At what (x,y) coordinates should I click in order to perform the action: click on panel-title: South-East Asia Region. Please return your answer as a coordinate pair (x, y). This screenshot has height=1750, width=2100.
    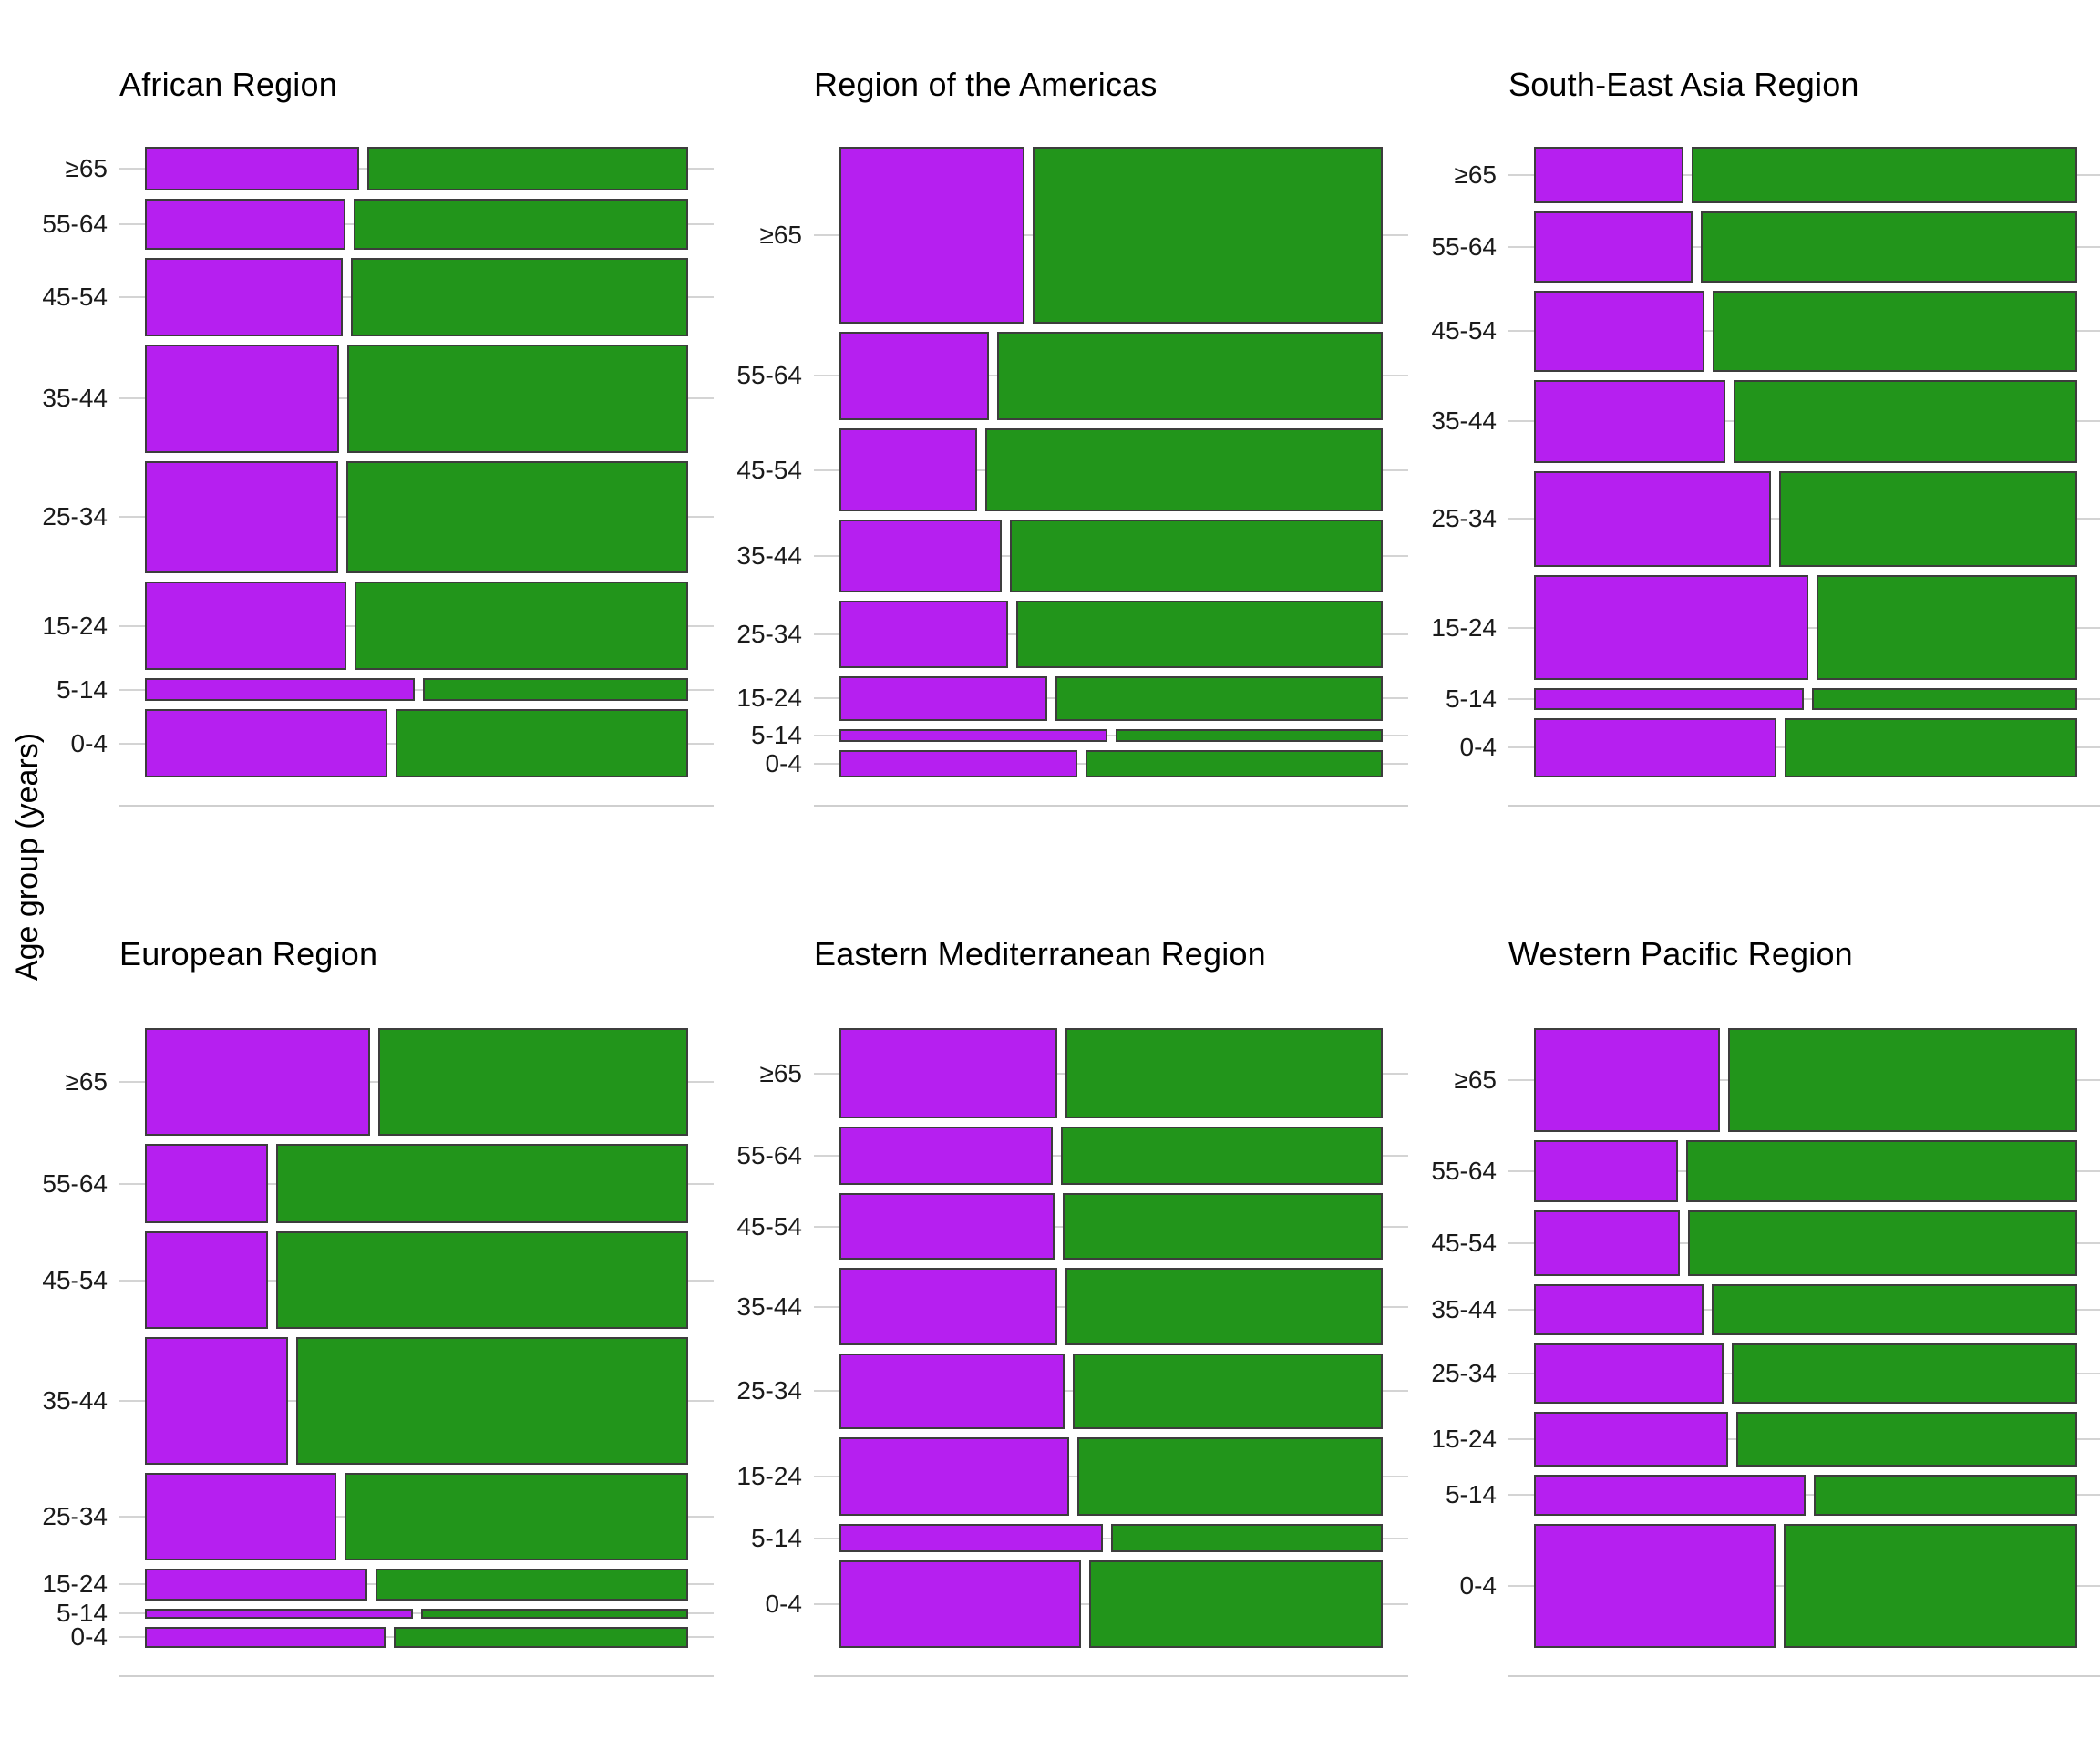
    Looking at the image, I should click on (1684, 84).